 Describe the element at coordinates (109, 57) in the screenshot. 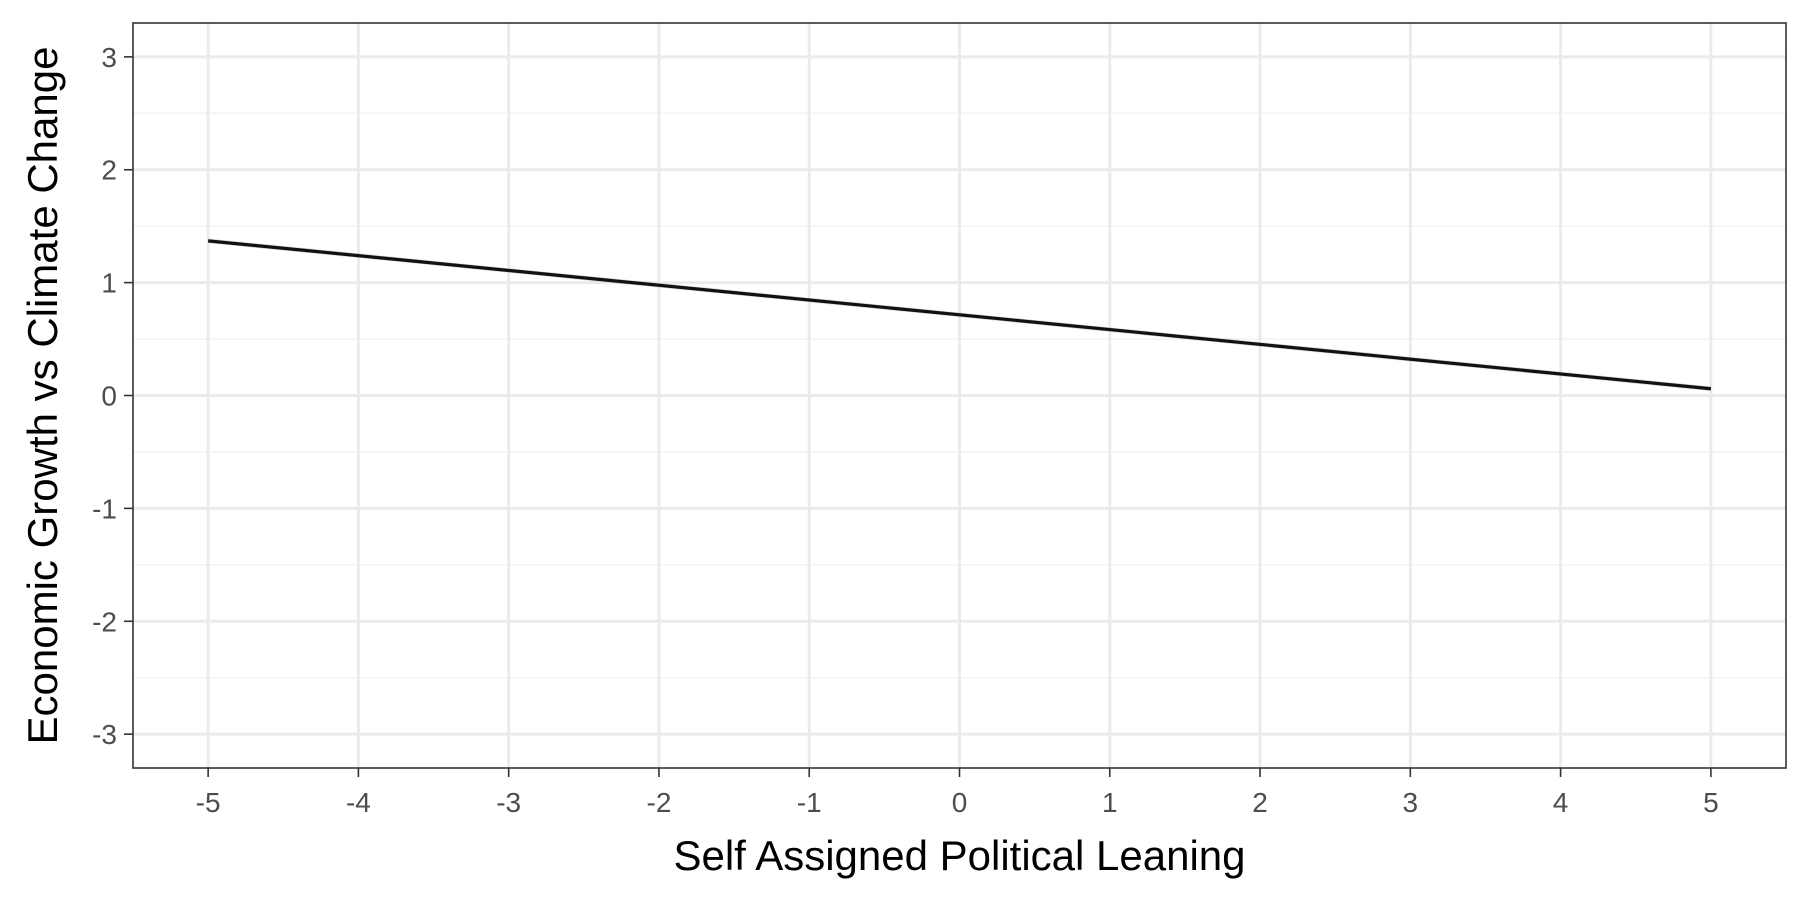

I see `y-tick-label-6: 3` at that location.